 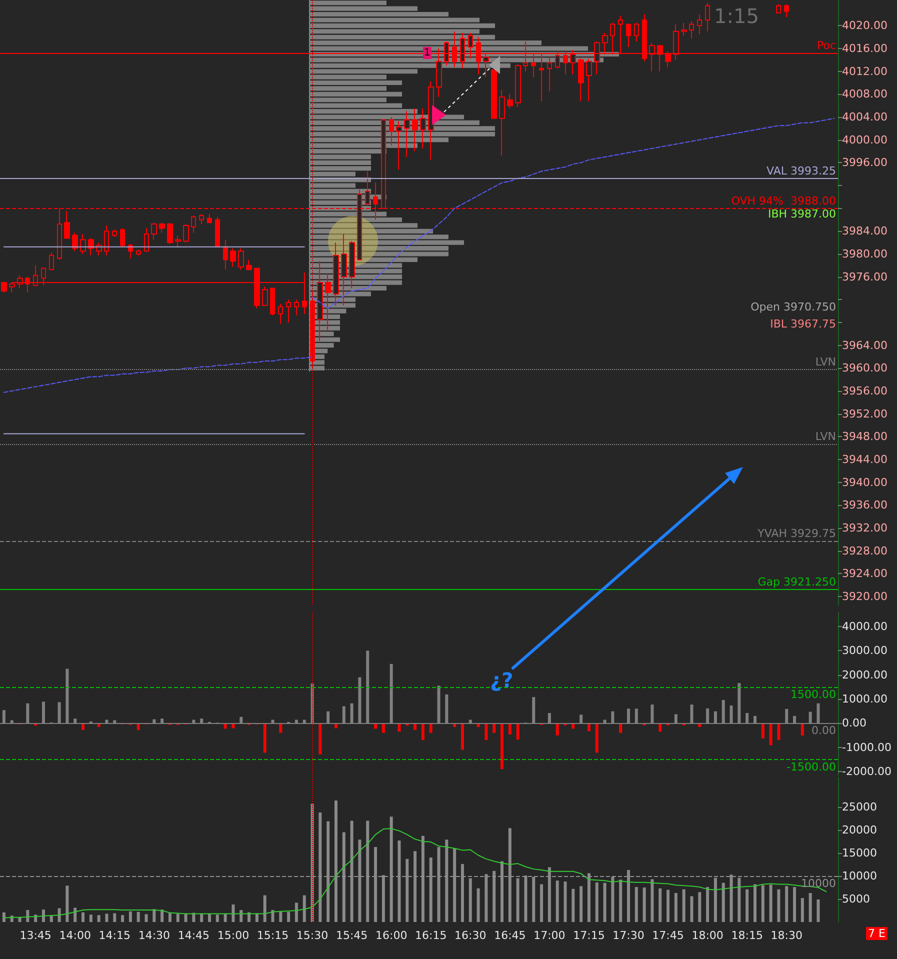 What do you see at coordinates (865, 505) in the screenshot?
I see `y-tick-label: 3936.00` at bounding box center [865, 505].